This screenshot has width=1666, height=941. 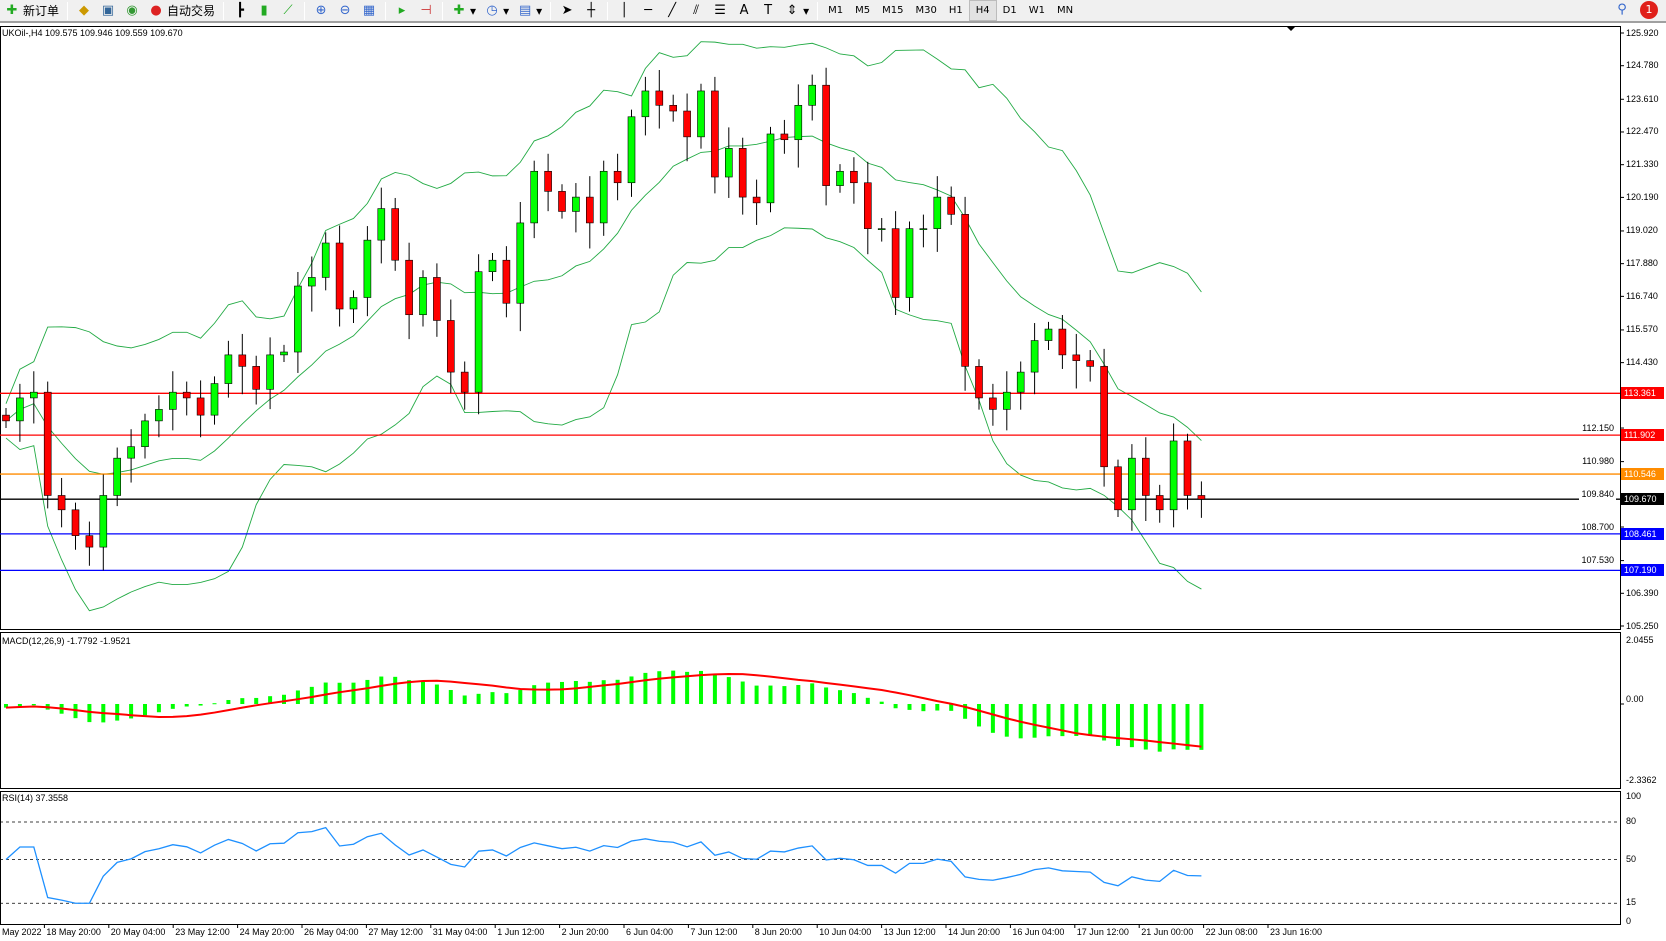 What do you see at coordinates (768, 10) in the screenshot?
I see `text-label-button: T` at bounding box center [768, 10].